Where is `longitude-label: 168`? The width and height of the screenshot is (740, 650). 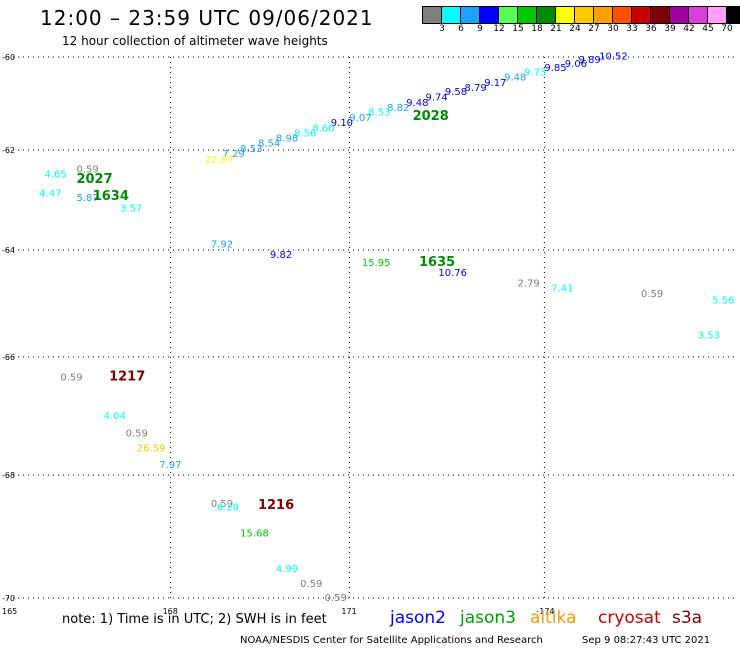 longitude-label: 168 is located at coordinates (170, 611).